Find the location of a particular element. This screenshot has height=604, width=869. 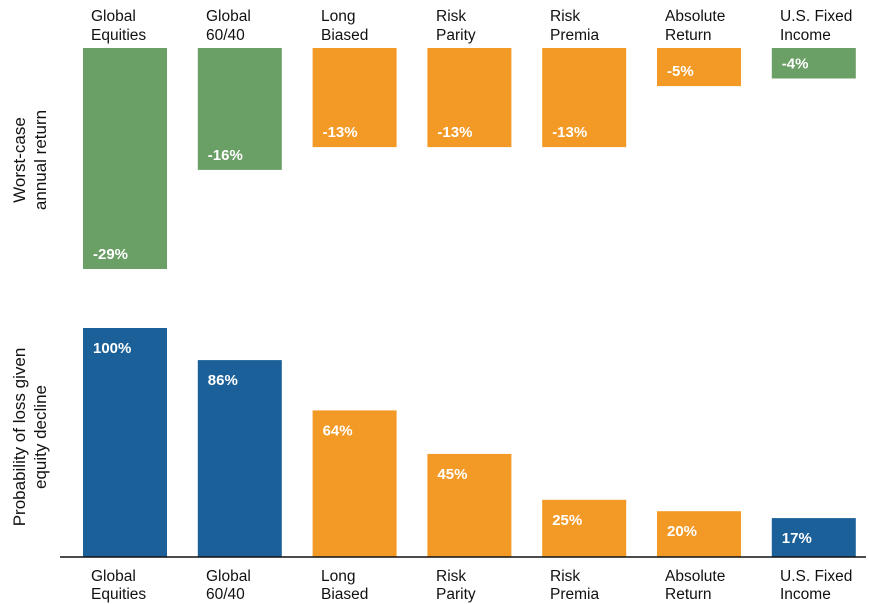

bottom-bar-value-label: 25% is located at coordinates (567, 520).